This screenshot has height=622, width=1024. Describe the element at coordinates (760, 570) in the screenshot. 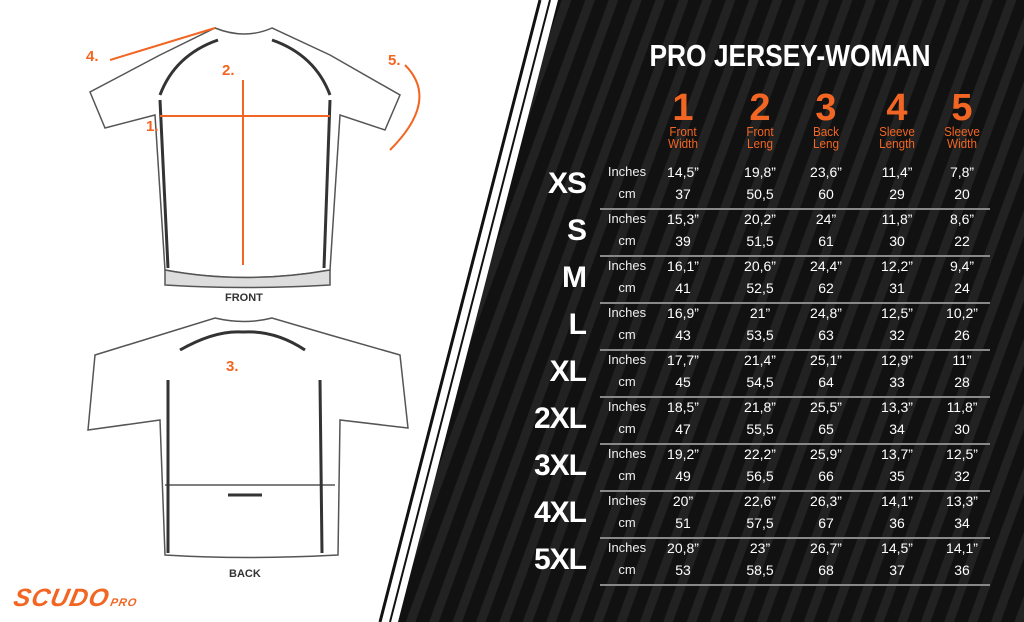

I see `value-cm: 58,5` at that location.